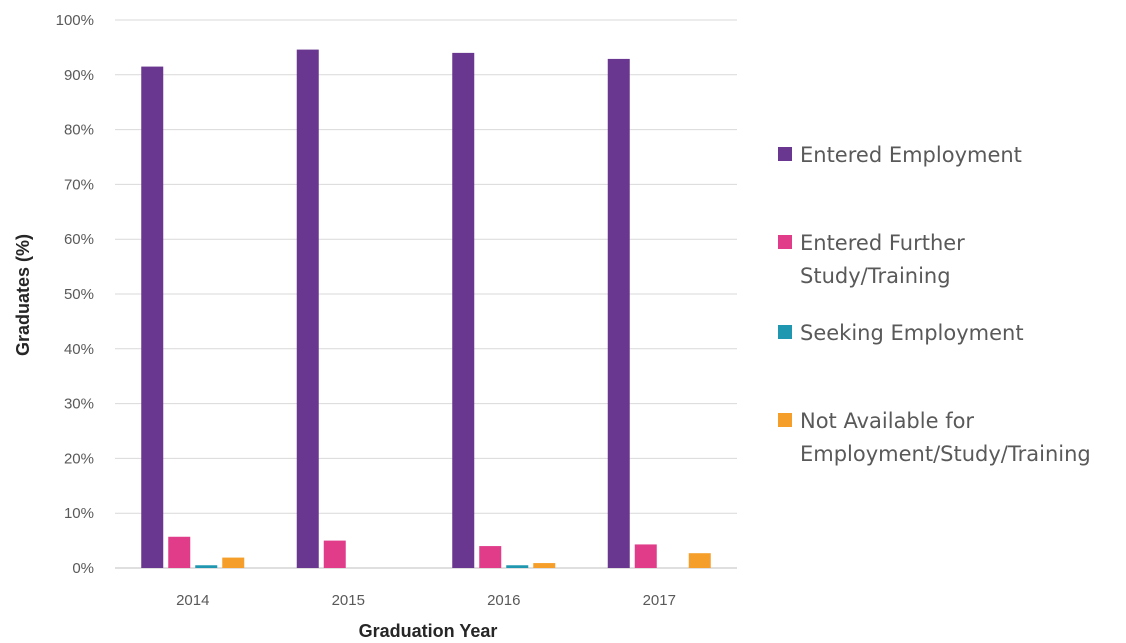  I want to click on y-tick-label: 0%, so click(83, 568).